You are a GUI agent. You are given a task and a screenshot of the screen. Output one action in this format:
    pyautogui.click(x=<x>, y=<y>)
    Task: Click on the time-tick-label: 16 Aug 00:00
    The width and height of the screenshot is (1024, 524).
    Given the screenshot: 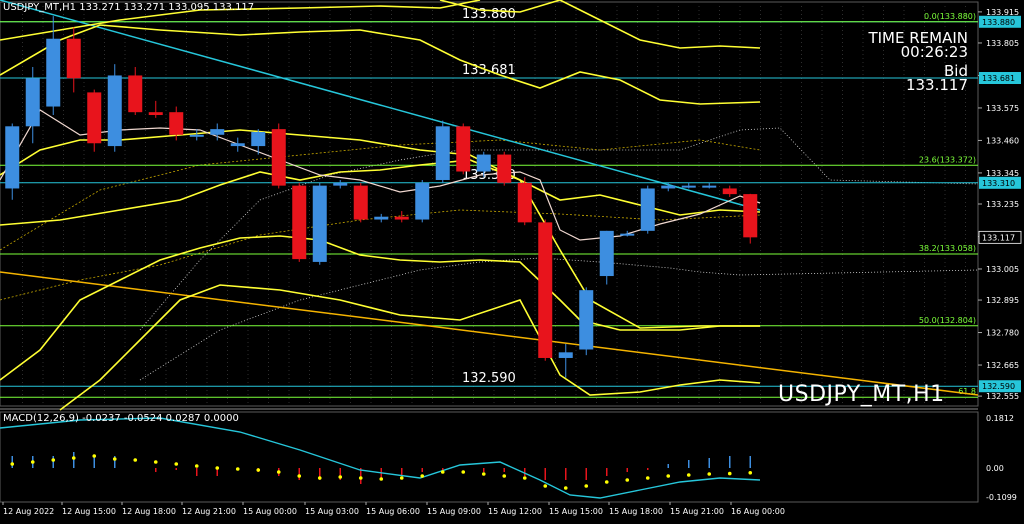 What is the action you would take?
    pyautogui.click(x=758, y=511)
    